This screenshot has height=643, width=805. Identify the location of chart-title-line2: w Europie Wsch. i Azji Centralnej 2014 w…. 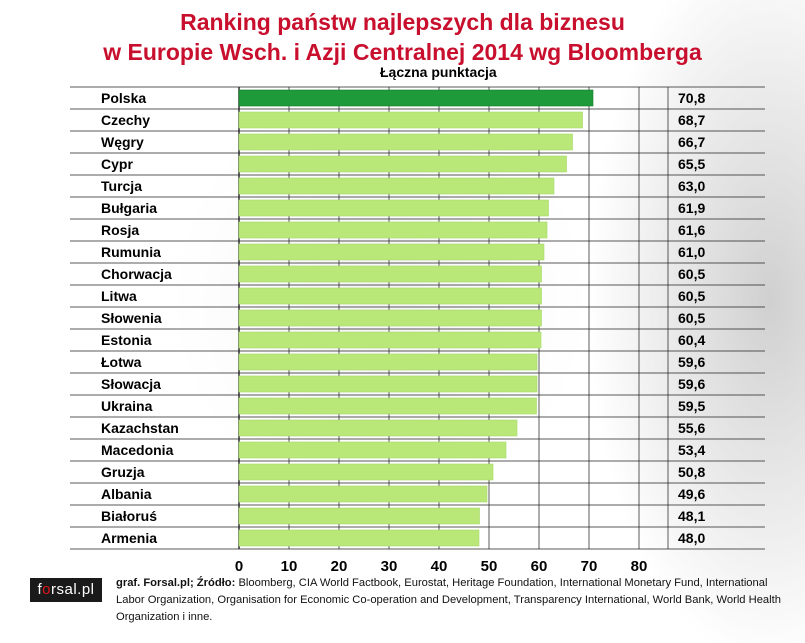
(402, 52).